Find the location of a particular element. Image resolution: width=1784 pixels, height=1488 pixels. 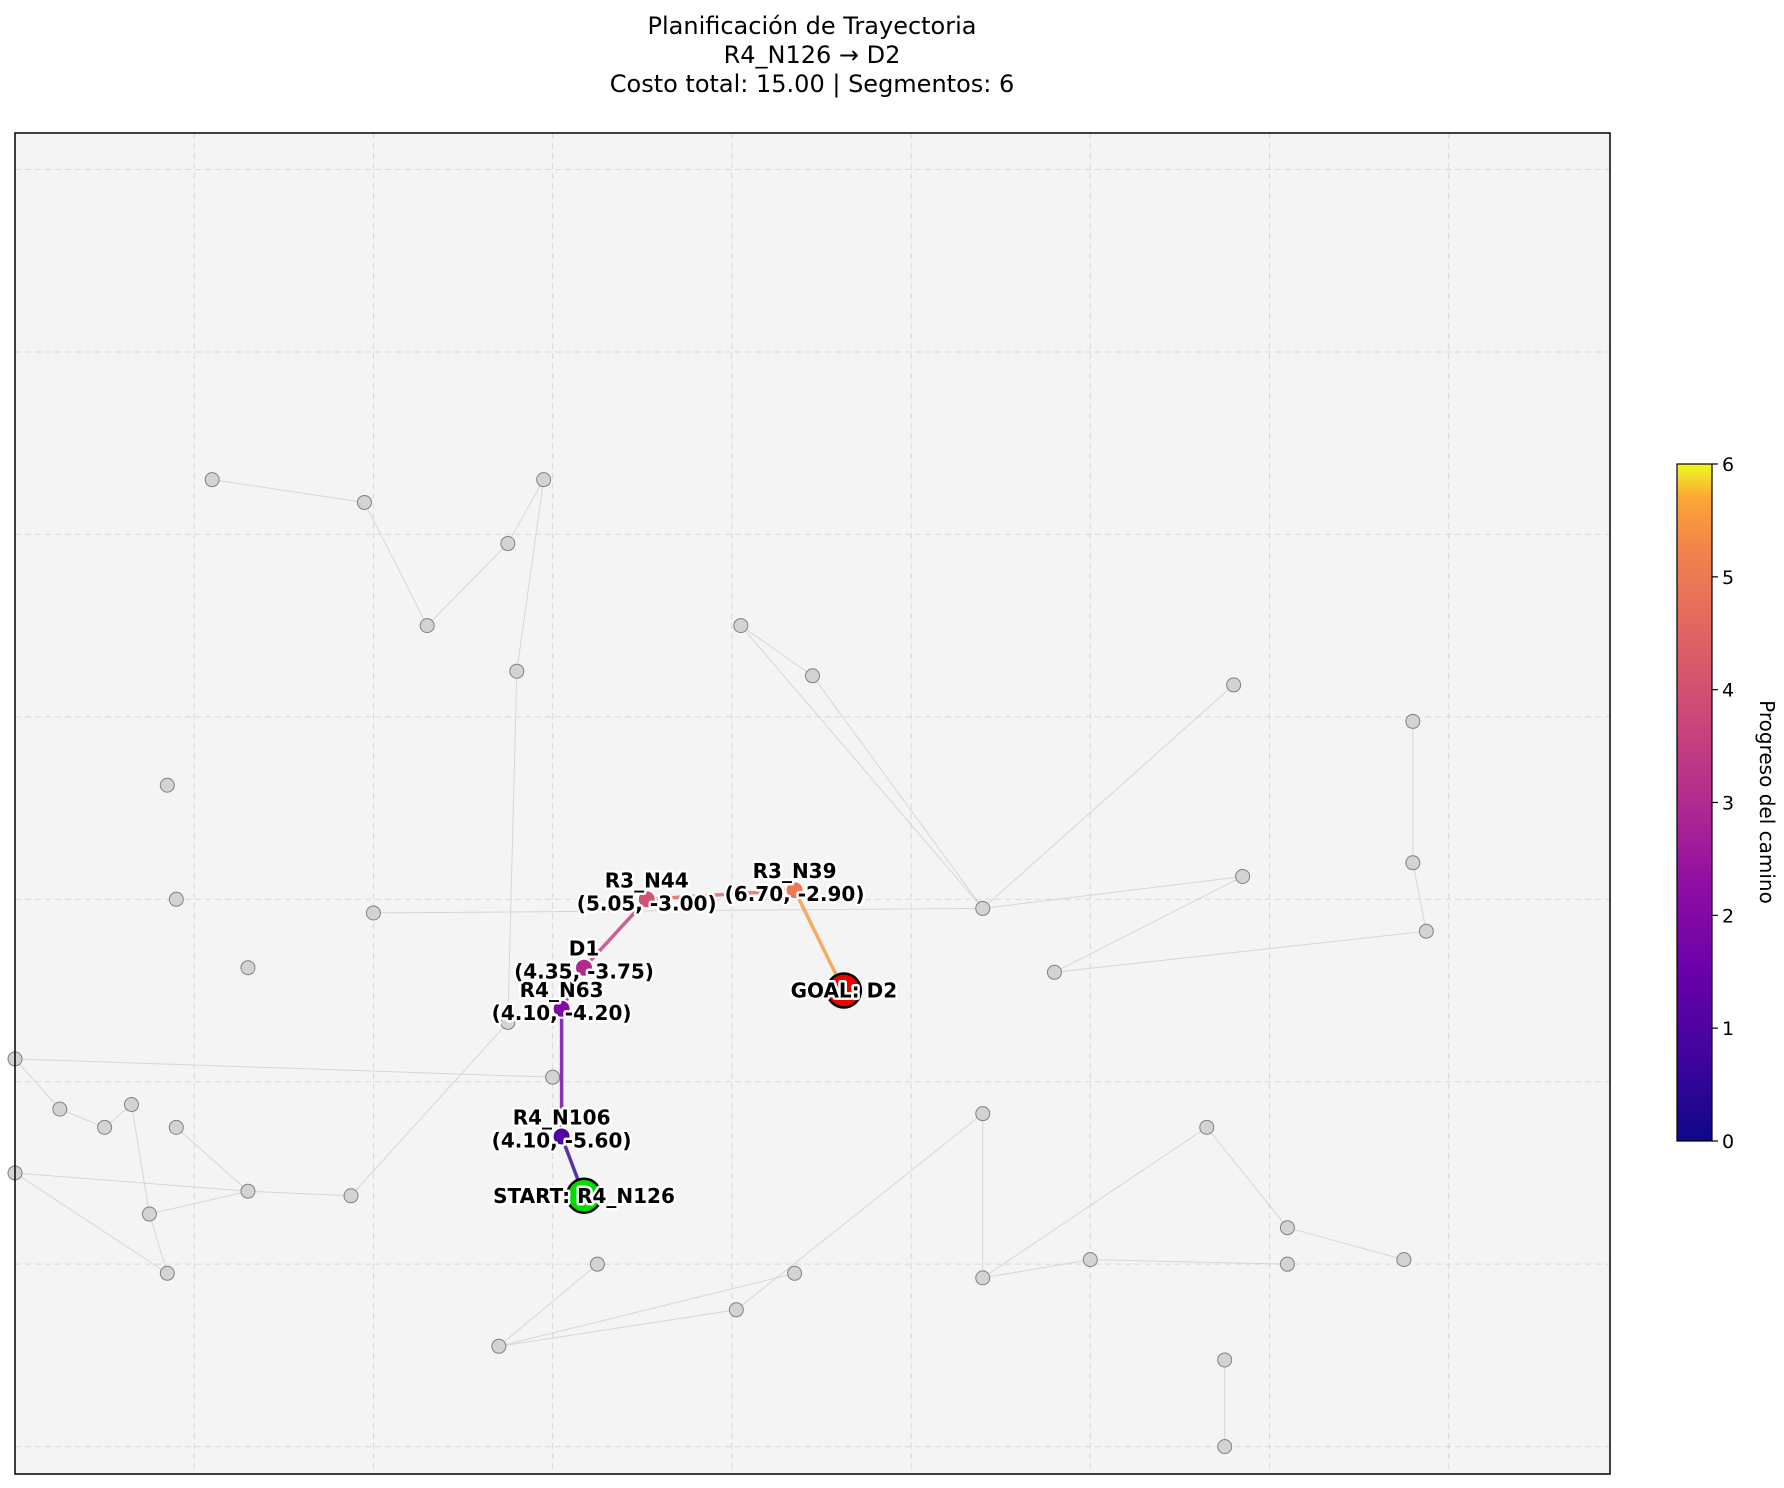

colorbar-tick-label: 6 is located at coordinates (1728, 465).